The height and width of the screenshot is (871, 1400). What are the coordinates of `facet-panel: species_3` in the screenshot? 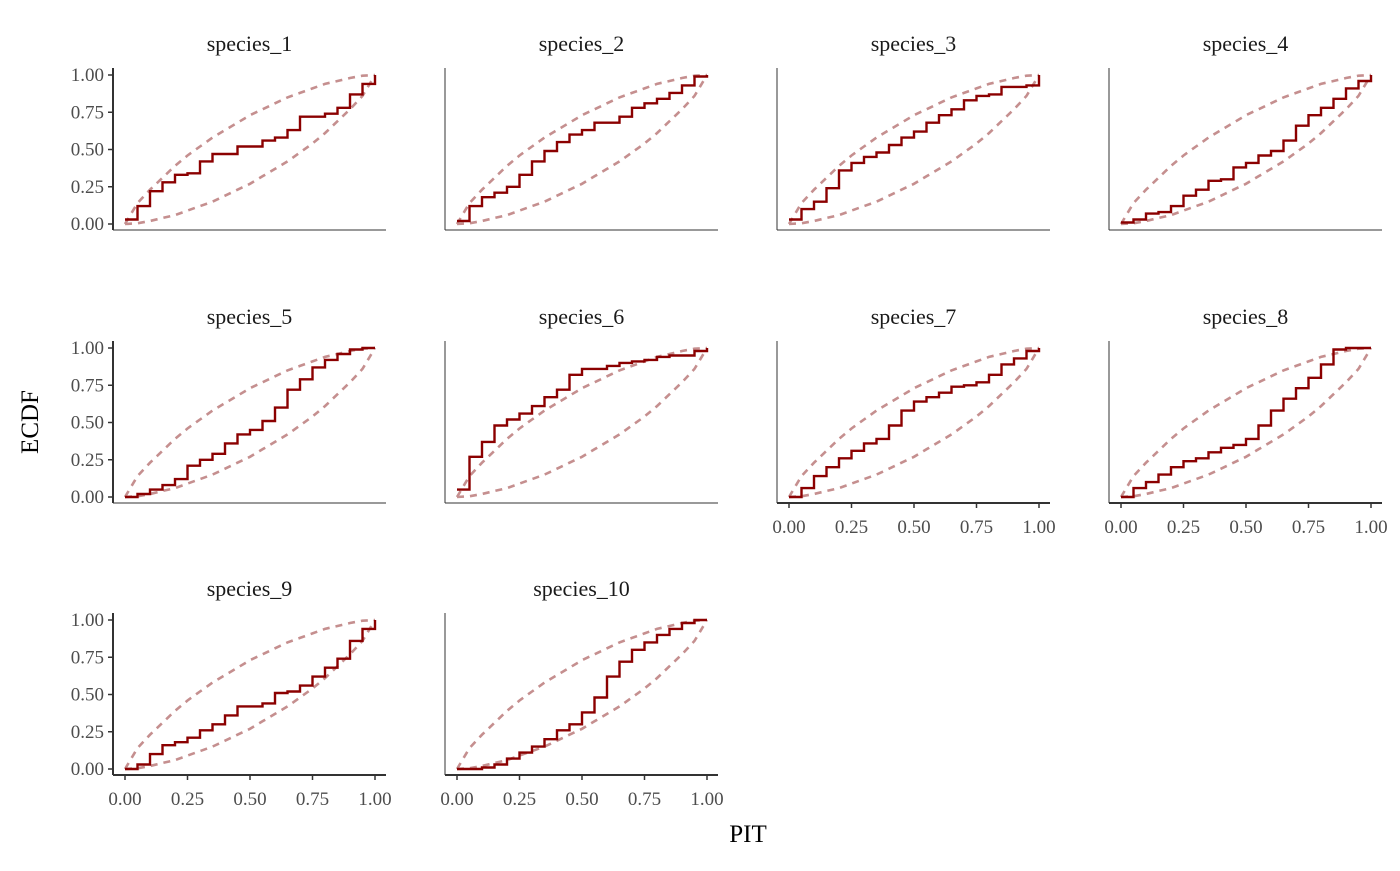 It's located at (913, 131).